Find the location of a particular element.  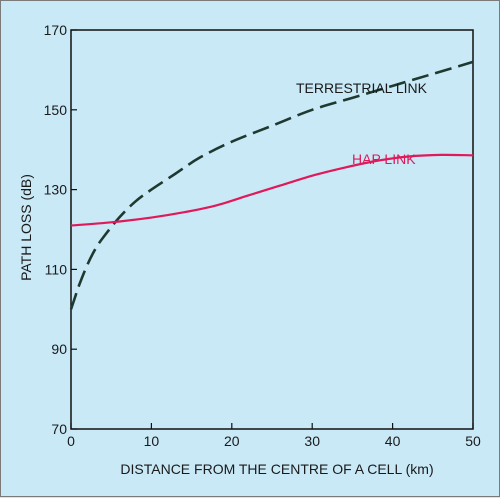

x-tick-label: 10 is located at coordinates (152, 441).